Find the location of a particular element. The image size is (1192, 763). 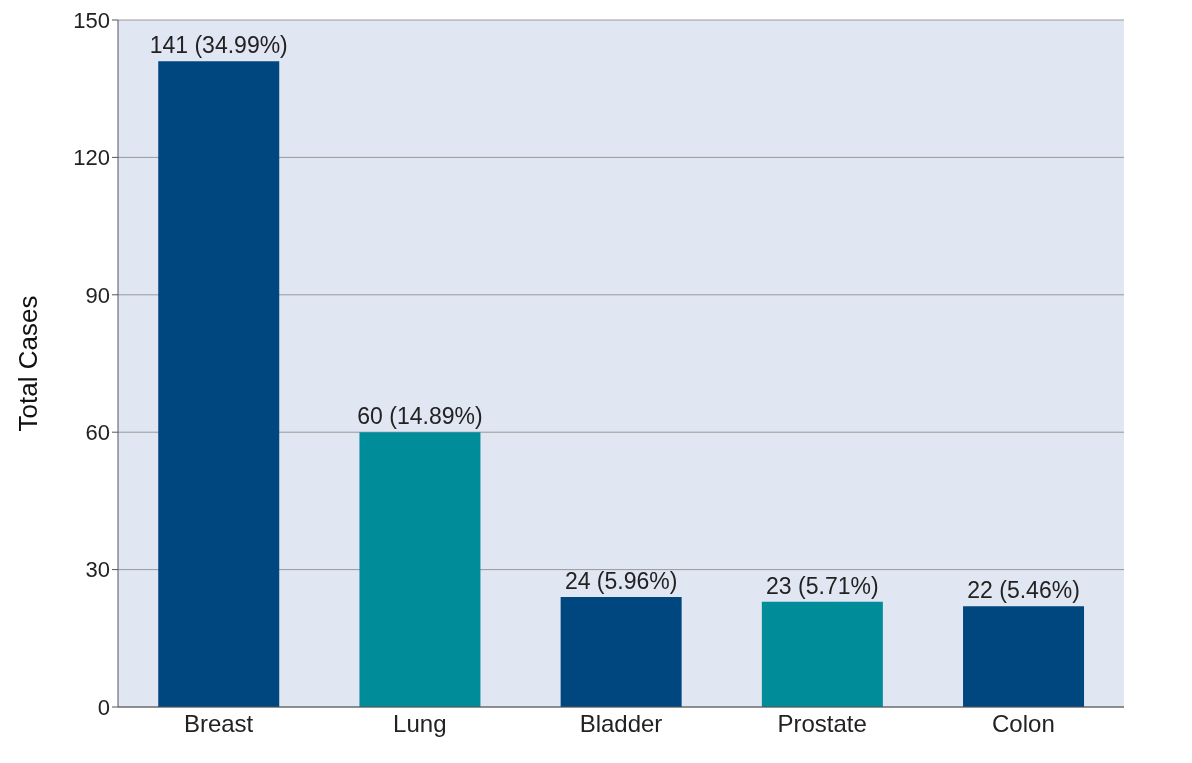

data-label: 60 (14.89%) is located at coordinates (420, 416).